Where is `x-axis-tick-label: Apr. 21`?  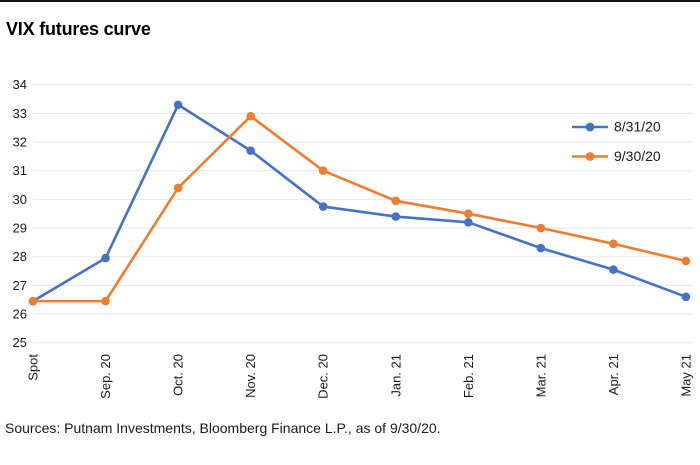 x-axis-tick-label: Apr. 21 is located at coordinates (613, 374).